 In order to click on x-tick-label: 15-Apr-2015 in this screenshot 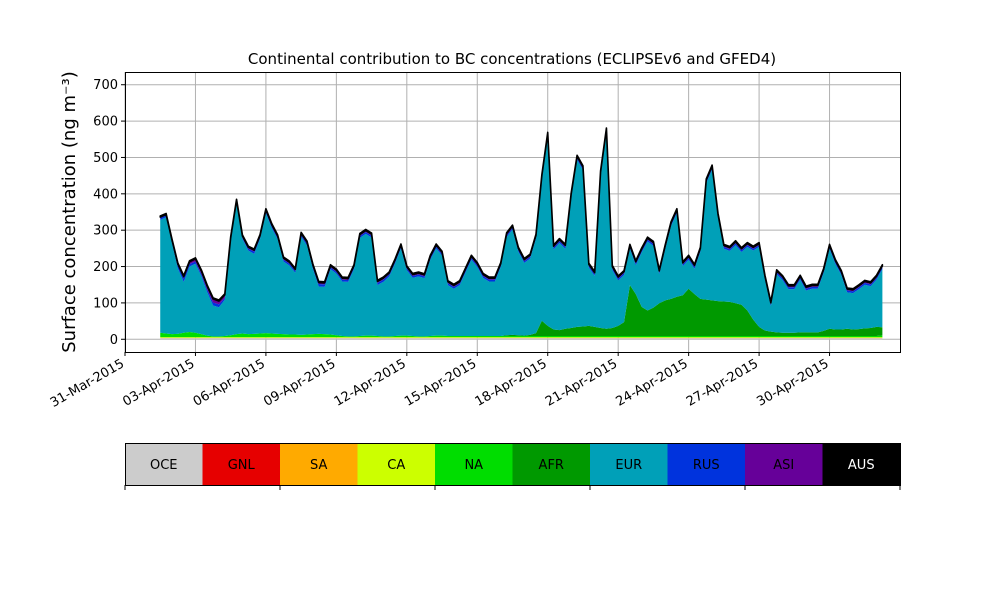, I will do `click(440, 382)`.